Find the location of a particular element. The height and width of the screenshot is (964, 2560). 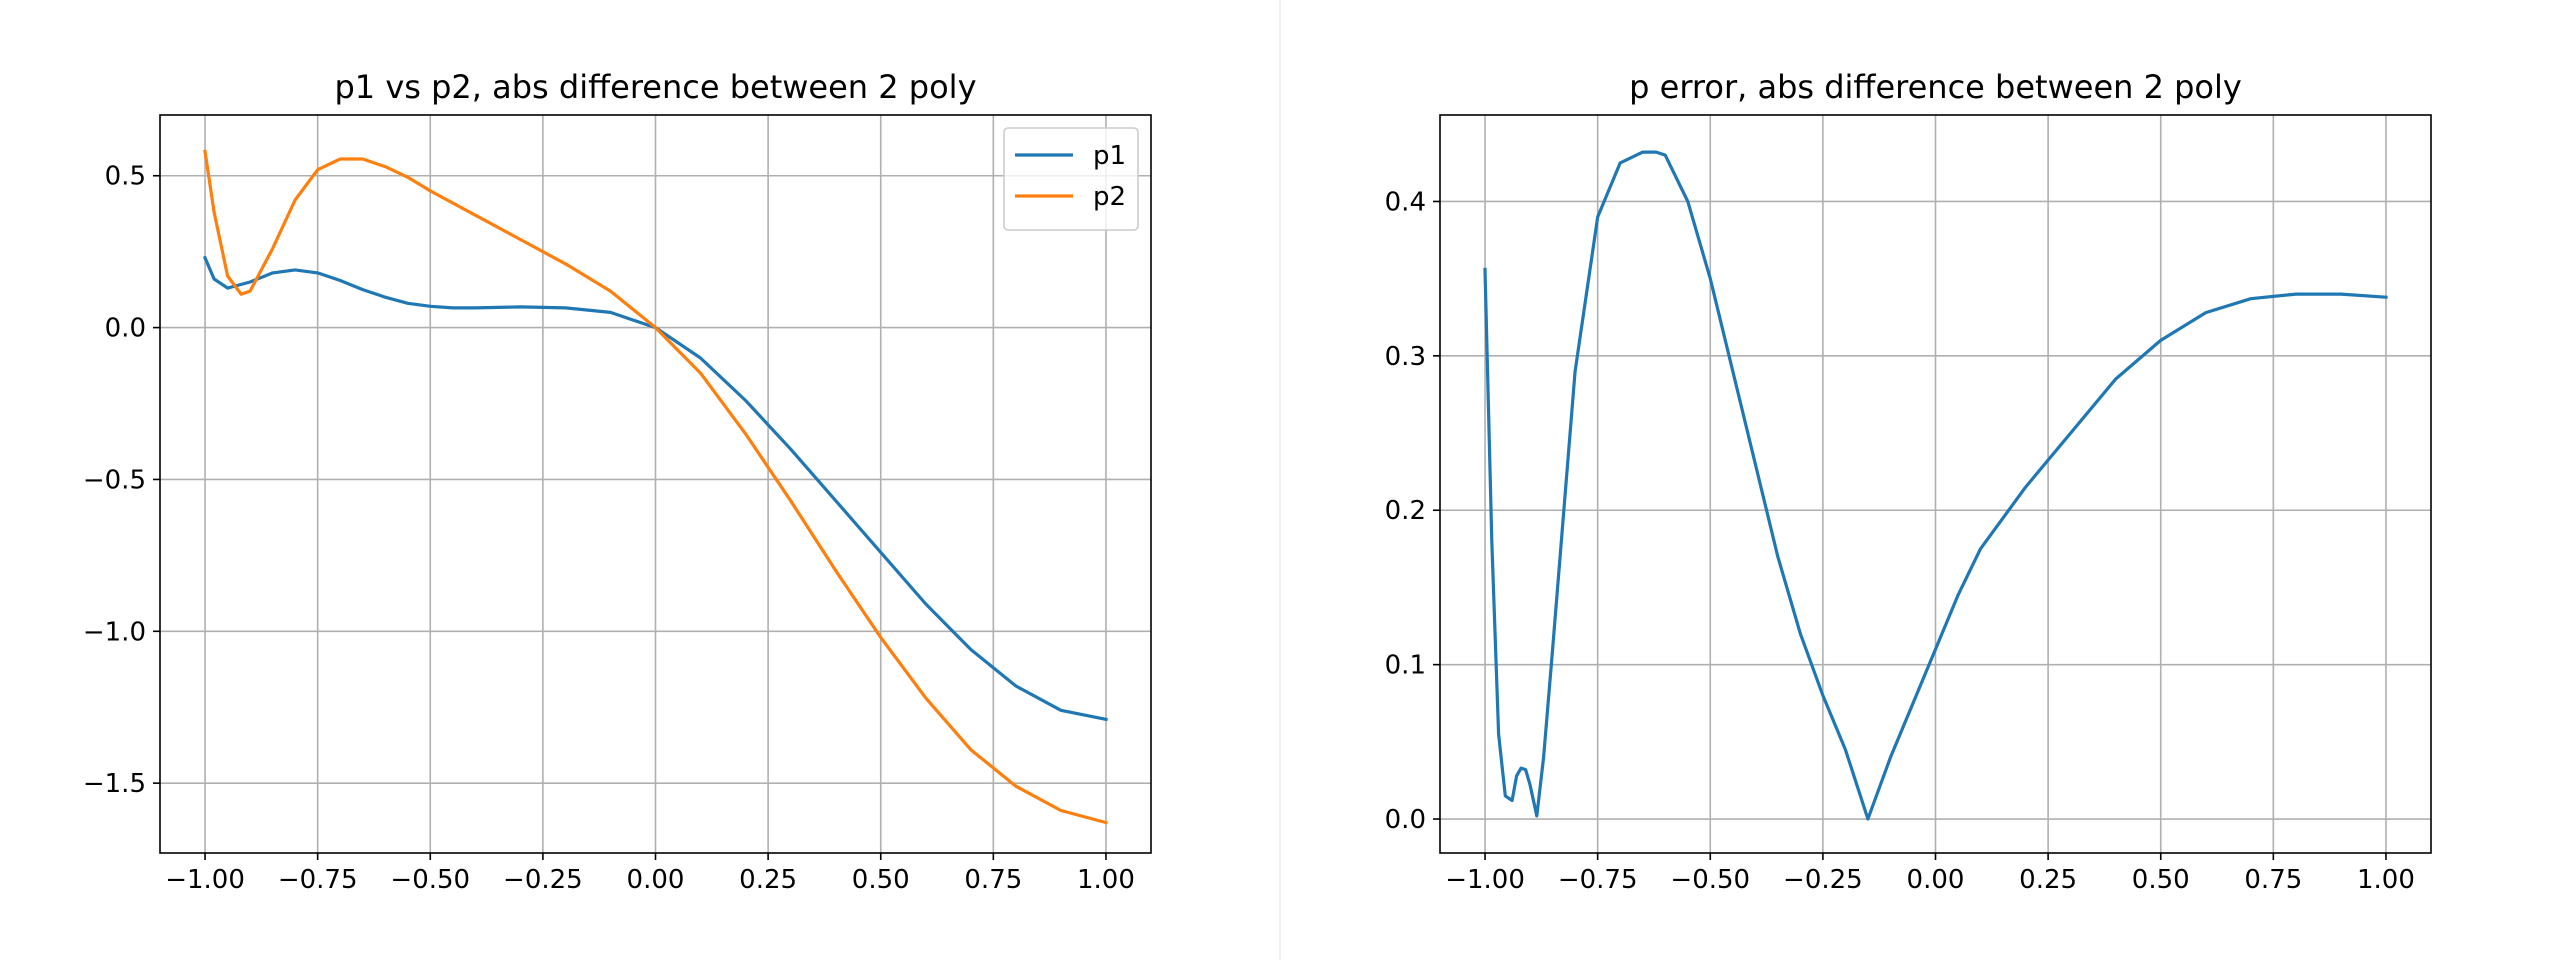

y-tick-label: 0.4 is located at coordinates (1405, 202).